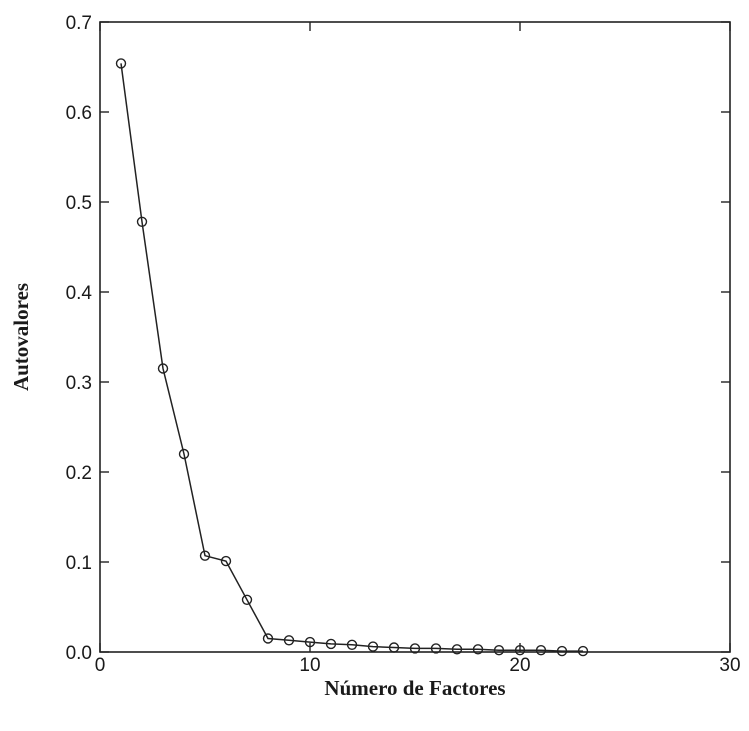  I want to click on y-tick-label: 0.1, so click(79, 563).